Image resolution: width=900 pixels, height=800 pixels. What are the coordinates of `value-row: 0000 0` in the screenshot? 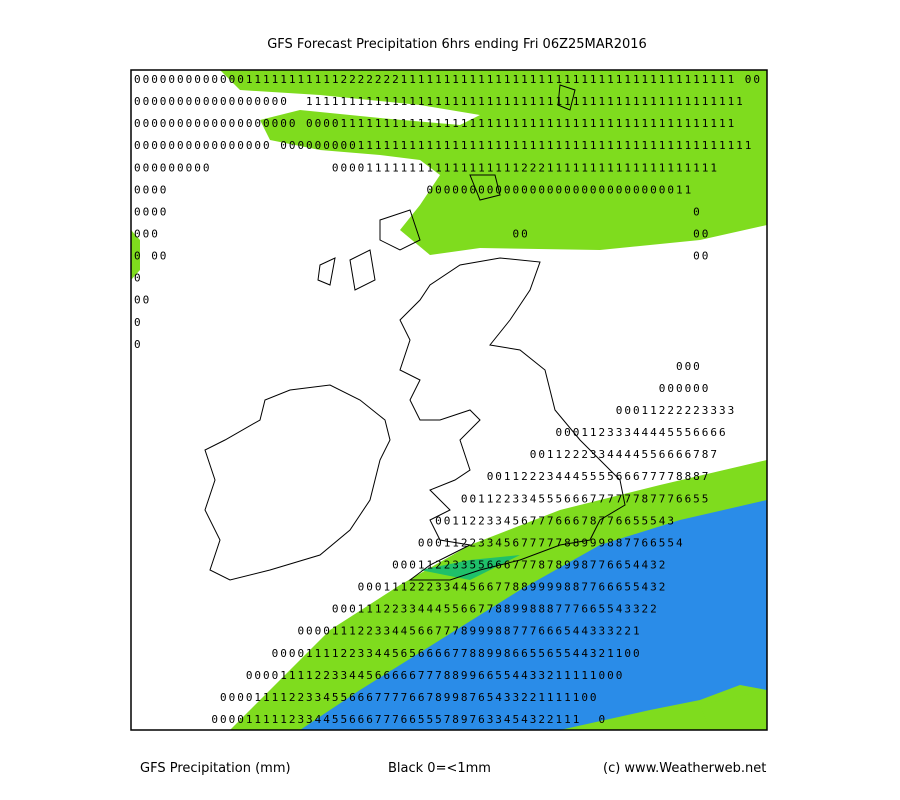 It's located at (418, 211).